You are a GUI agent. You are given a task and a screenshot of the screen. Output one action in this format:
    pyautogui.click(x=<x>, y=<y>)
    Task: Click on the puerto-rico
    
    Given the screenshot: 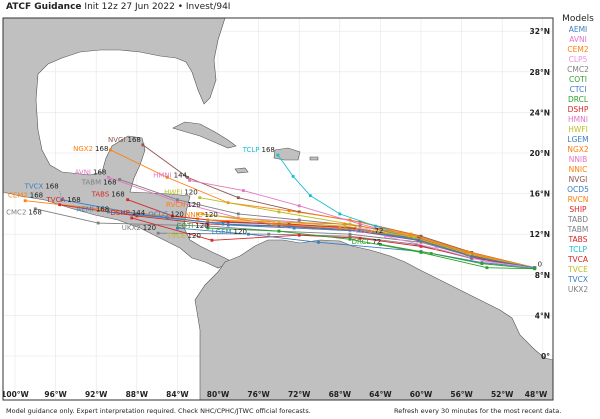 What is the action you would take?
    pyautogui.click(x=314, y=158)
    